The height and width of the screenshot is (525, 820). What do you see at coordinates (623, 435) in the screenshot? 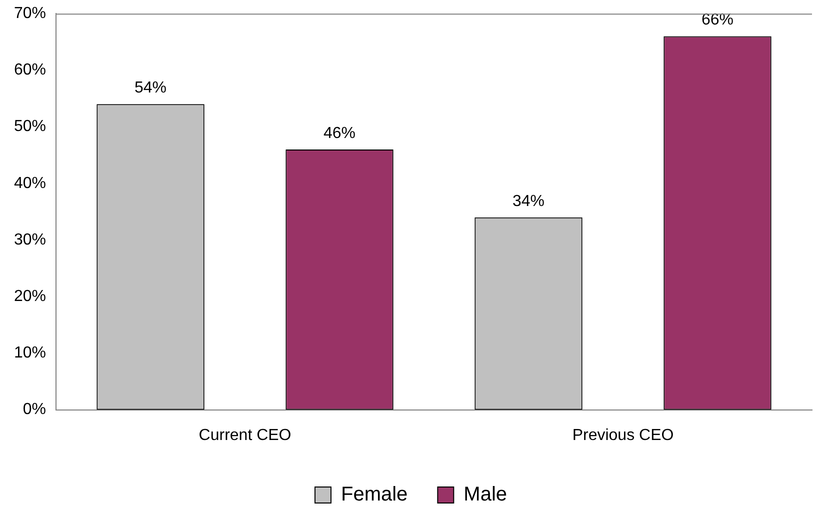
I see `x-tick-label: Previous CEO` at bounding box center [623, 435].